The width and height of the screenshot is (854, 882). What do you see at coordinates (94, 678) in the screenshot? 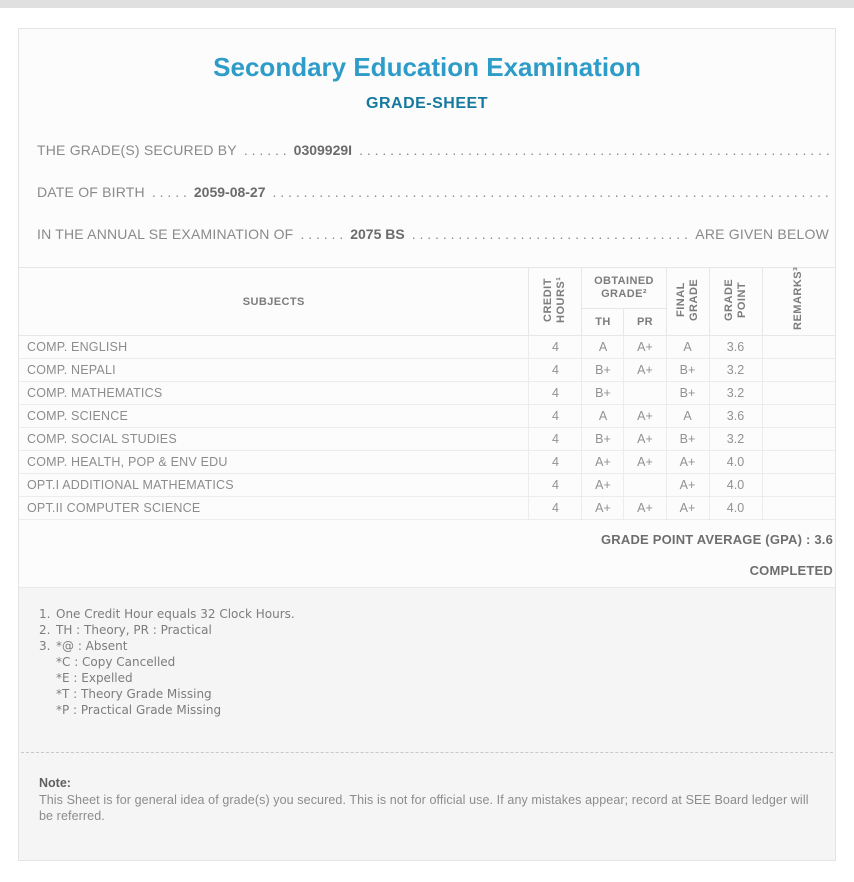
I see `footnote-text: *E : Expelled` at bounding box center [94, 678].